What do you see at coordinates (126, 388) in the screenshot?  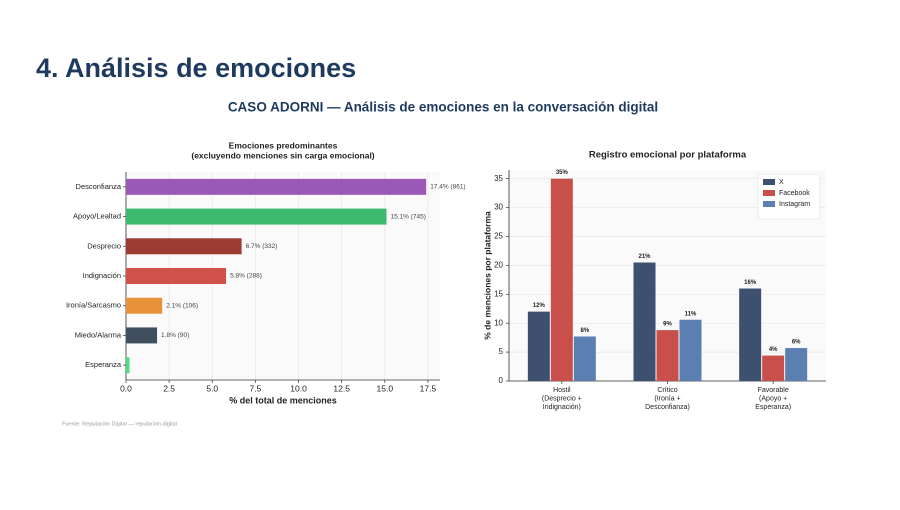 I see `x-tick-label: 0.0` at bounding box center [126, 388].